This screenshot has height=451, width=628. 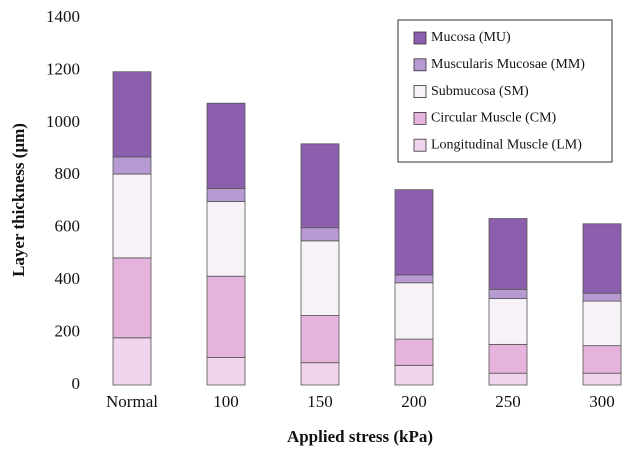 I want to click on y-tick-label: 200, so click(x=68, y=330).